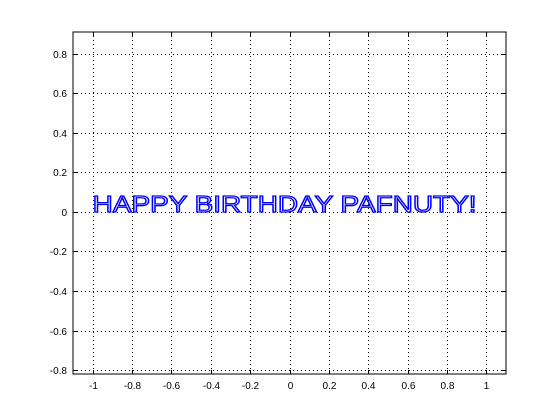 The height and width of the screenshot is (420, 560). I want to click on y-tick-label: 0.6, so click(60, 94).